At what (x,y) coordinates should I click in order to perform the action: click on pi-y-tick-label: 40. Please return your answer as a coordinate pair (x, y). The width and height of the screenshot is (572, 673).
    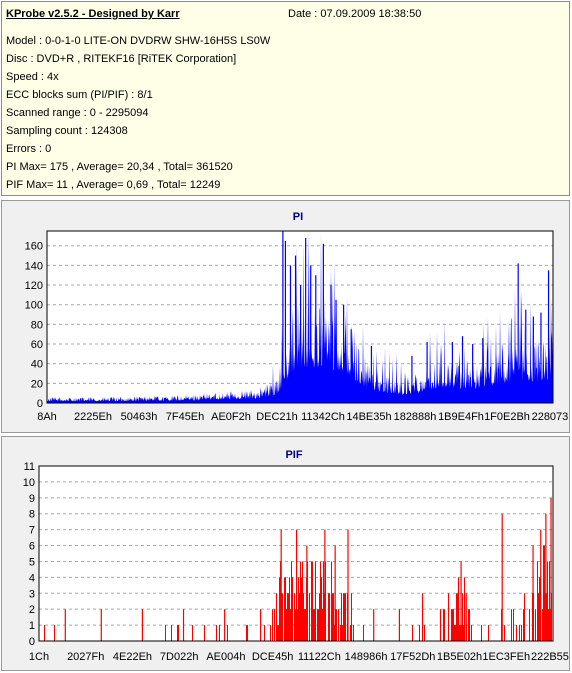
    Looking at the image, I should click on (37, 365).